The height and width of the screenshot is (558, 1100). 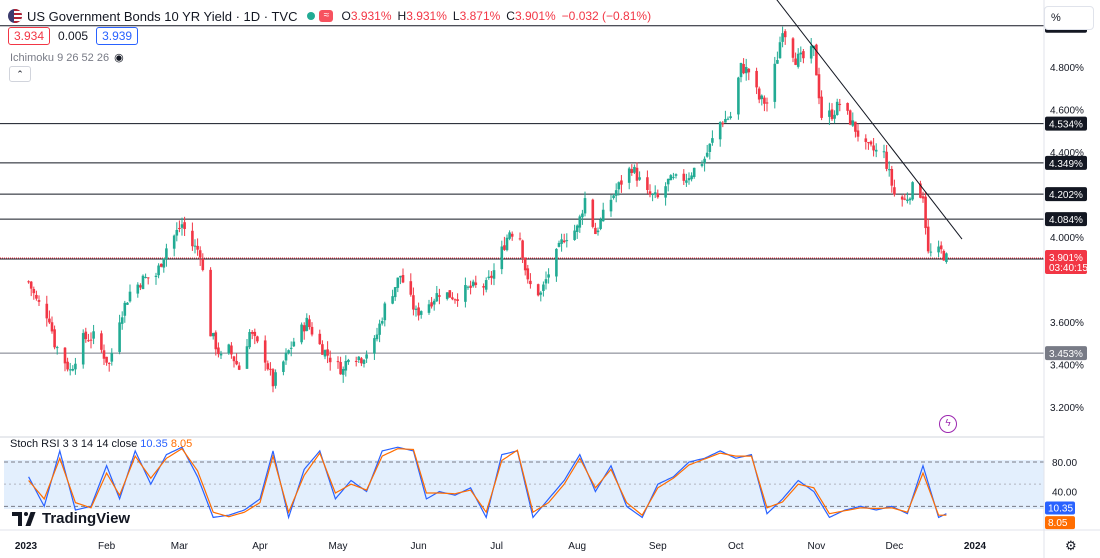 What do you see at coordinates (101, 444) in the screenshot?
I see `stoch-legend: Stoch RSI 3 3 14 14 close 10.35 8.05` at bounding box center [101, 444].